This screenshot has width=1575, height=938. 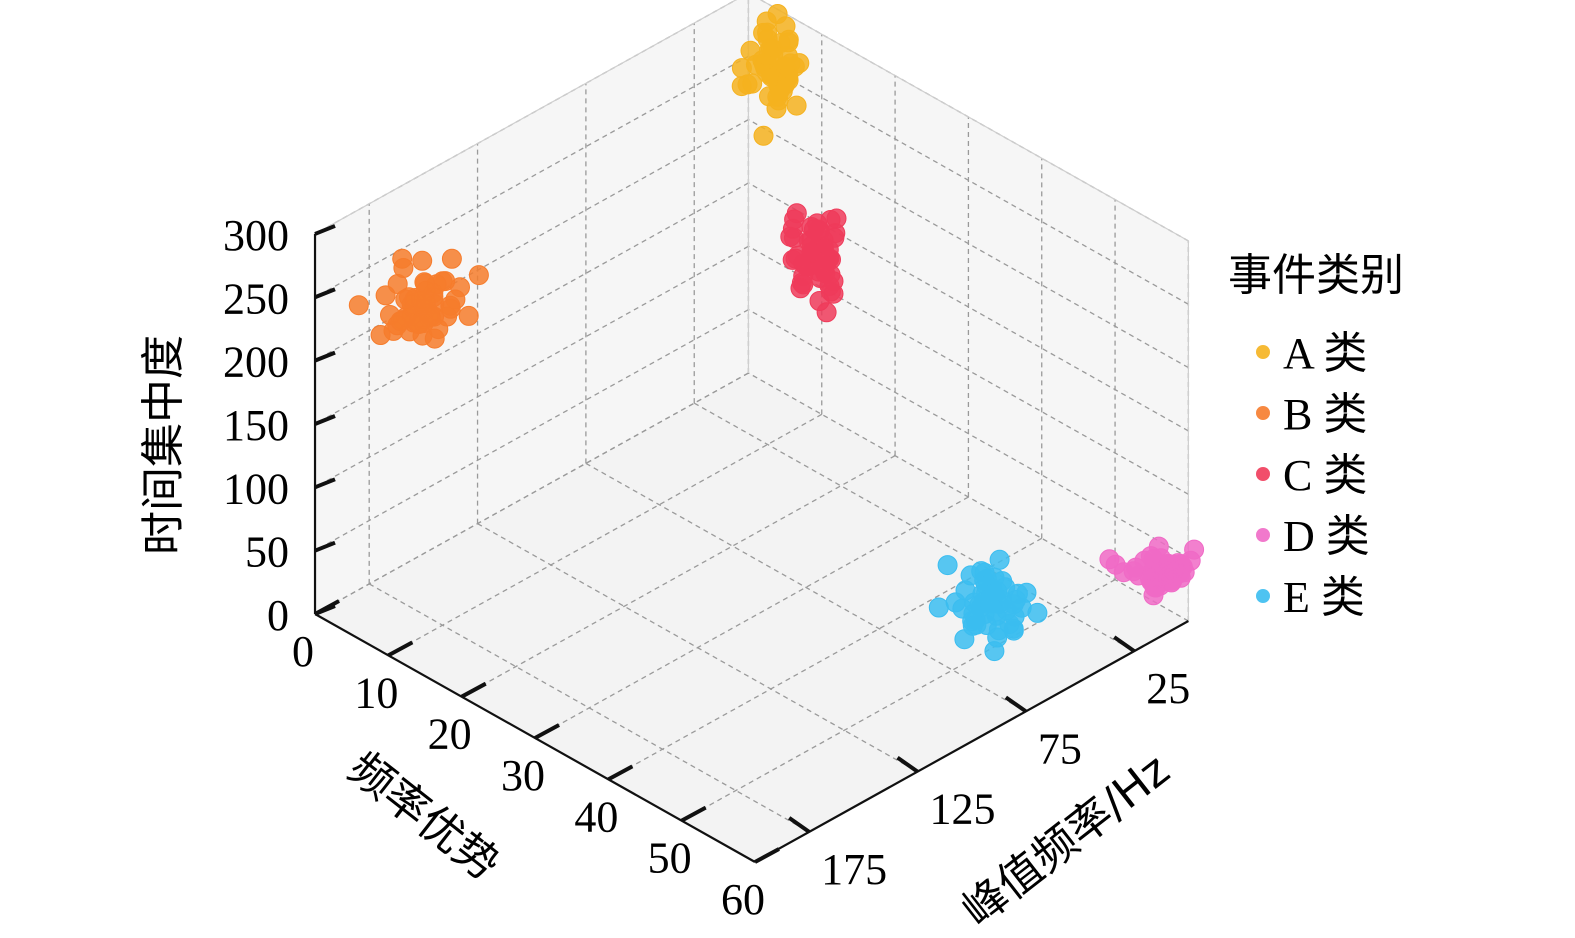 What do you see at coordinates (1325, 353) in the screenshot?
I see `legend-label: A 类` at bounding box center [1325, 353].